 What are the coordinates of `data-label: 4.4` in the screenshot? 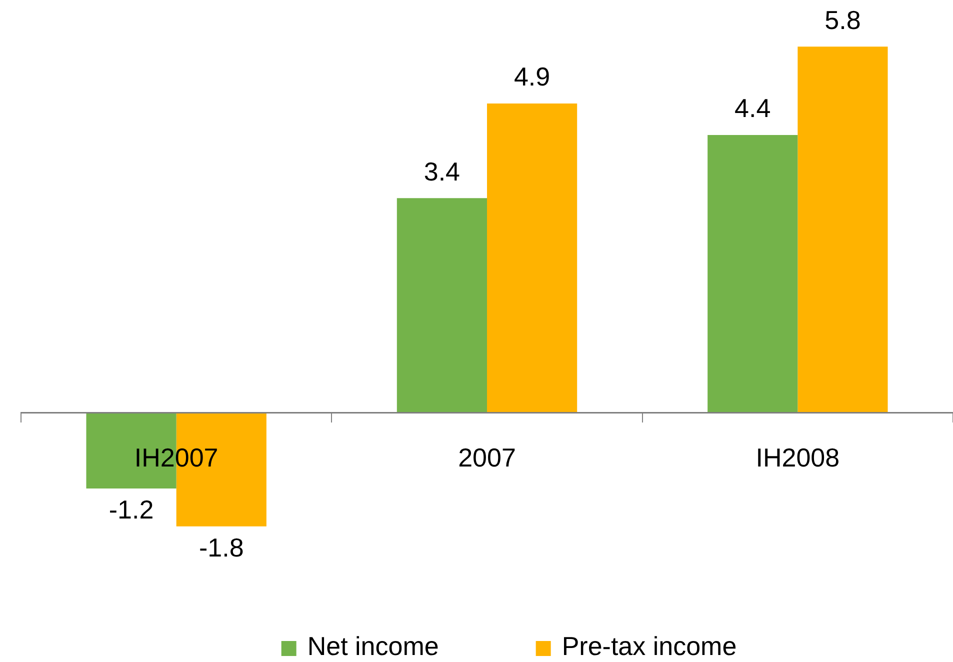 It's located at (752, 108).